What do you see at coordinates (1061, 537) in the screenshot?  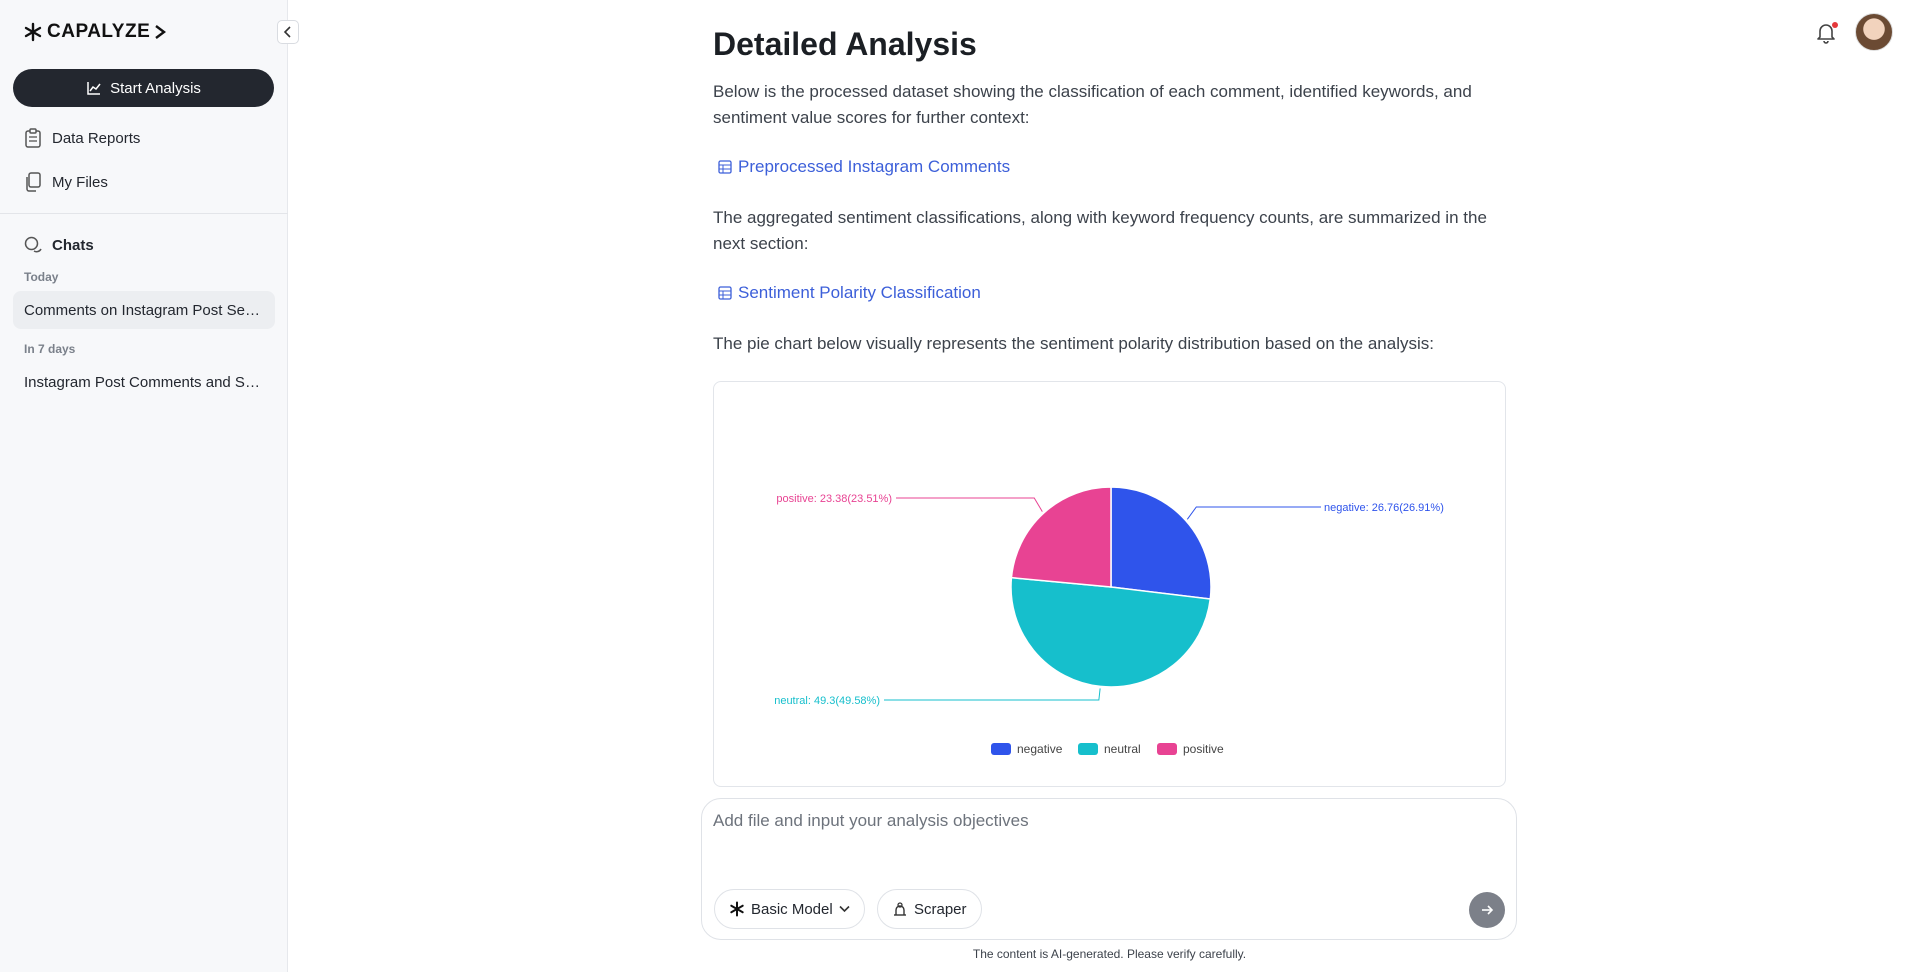 I see `pie-slice-positive` at bounding box center [1061, 537].